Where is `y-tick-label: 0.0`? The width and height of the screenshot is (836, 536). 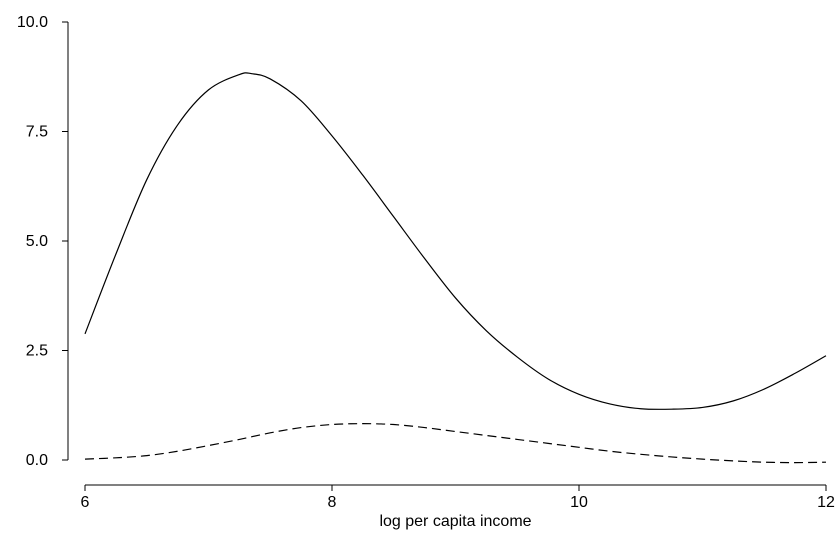
y-tick-label: 0.0 is located at coordinates (37, 460).